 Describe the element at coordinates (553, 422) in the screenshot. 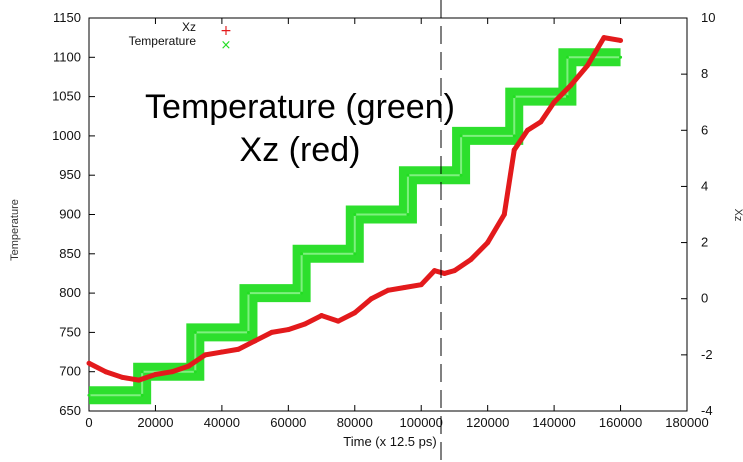

I see `x-tick-label: 140000` at that location.